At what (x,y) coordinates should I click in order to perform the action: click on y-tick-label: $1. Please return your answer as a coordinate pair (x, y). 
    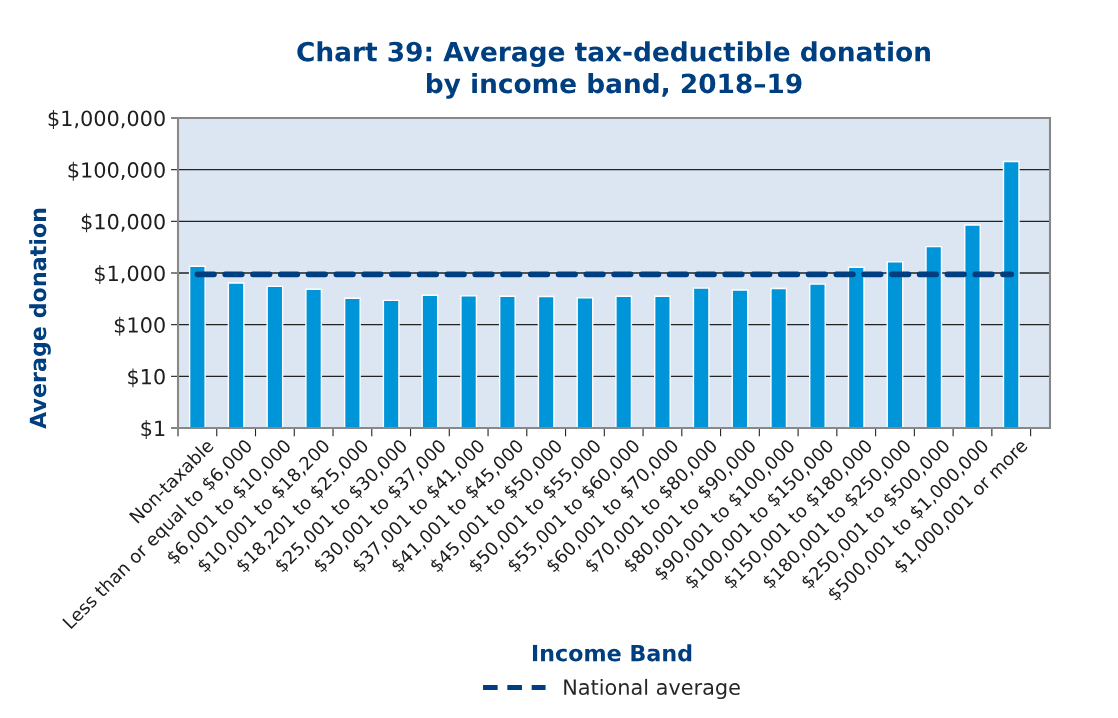
    Looking at the image, I should click on (153, 429).